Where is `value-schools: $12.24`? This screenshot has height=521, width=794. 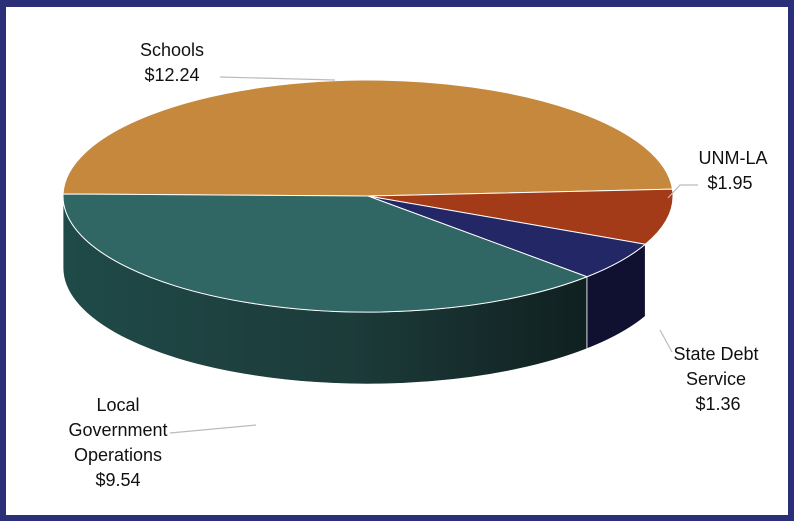
value-schools: $12.24 is located at coordinates (171, 75).